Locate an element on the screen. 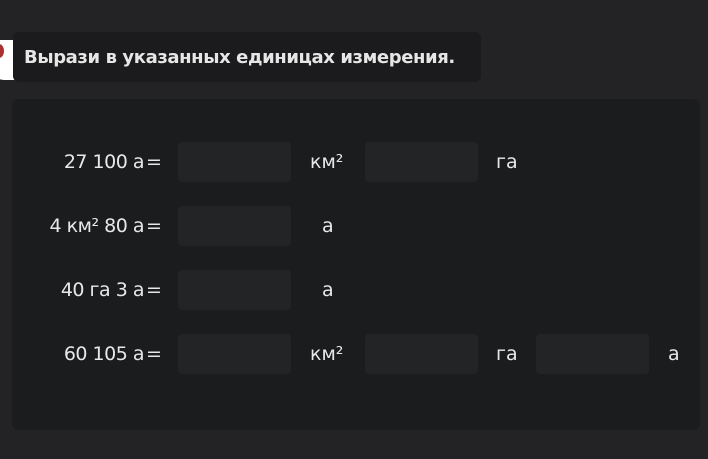 Image resolution: width=708 pixels, height=459 pixels. exercise-row-1: 27 100 а = км² га is located at coordinates (356, 162).